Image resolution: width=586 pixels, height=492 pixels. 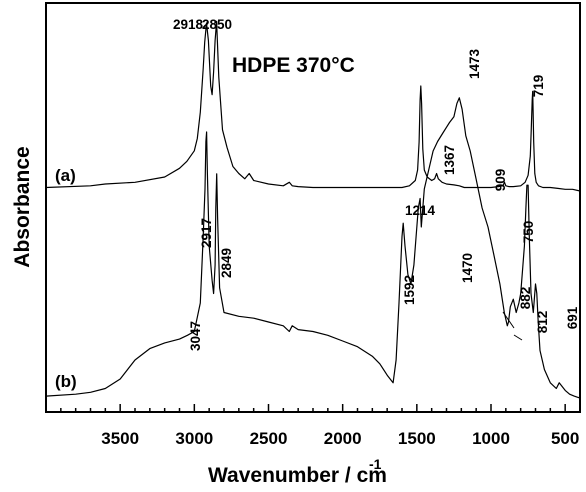 I want to click on peak-label-1470: 1470, so click(x=467, y=268).